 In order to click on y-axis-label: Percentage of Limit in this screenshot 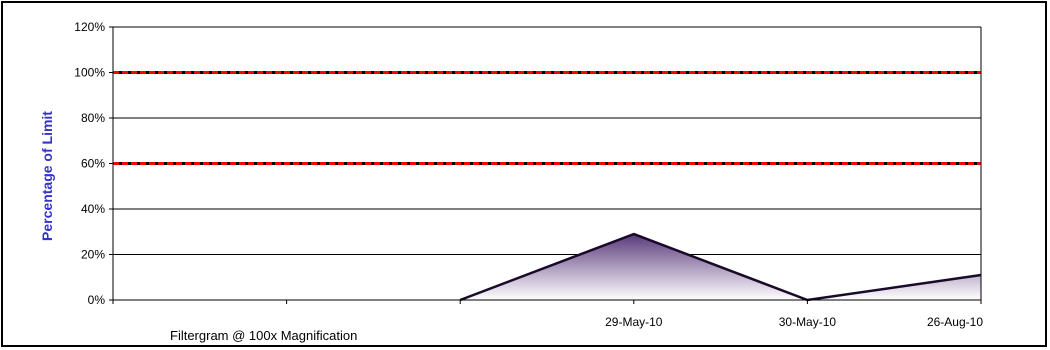, I will do `click(47, 176)`.